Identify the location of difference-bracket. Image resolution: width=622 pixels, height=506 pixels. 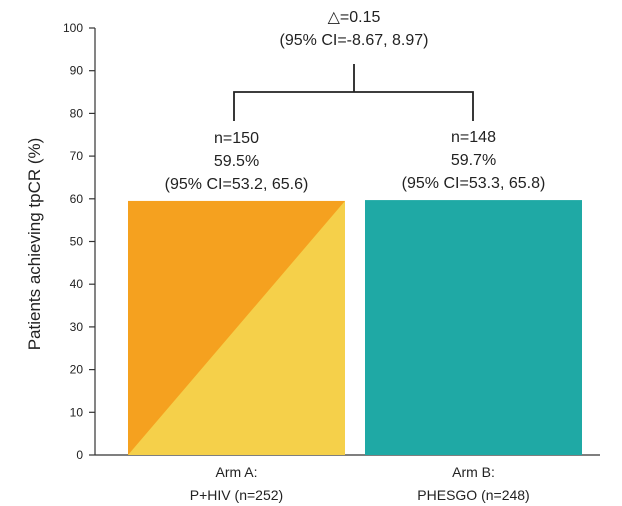
(353, 92).